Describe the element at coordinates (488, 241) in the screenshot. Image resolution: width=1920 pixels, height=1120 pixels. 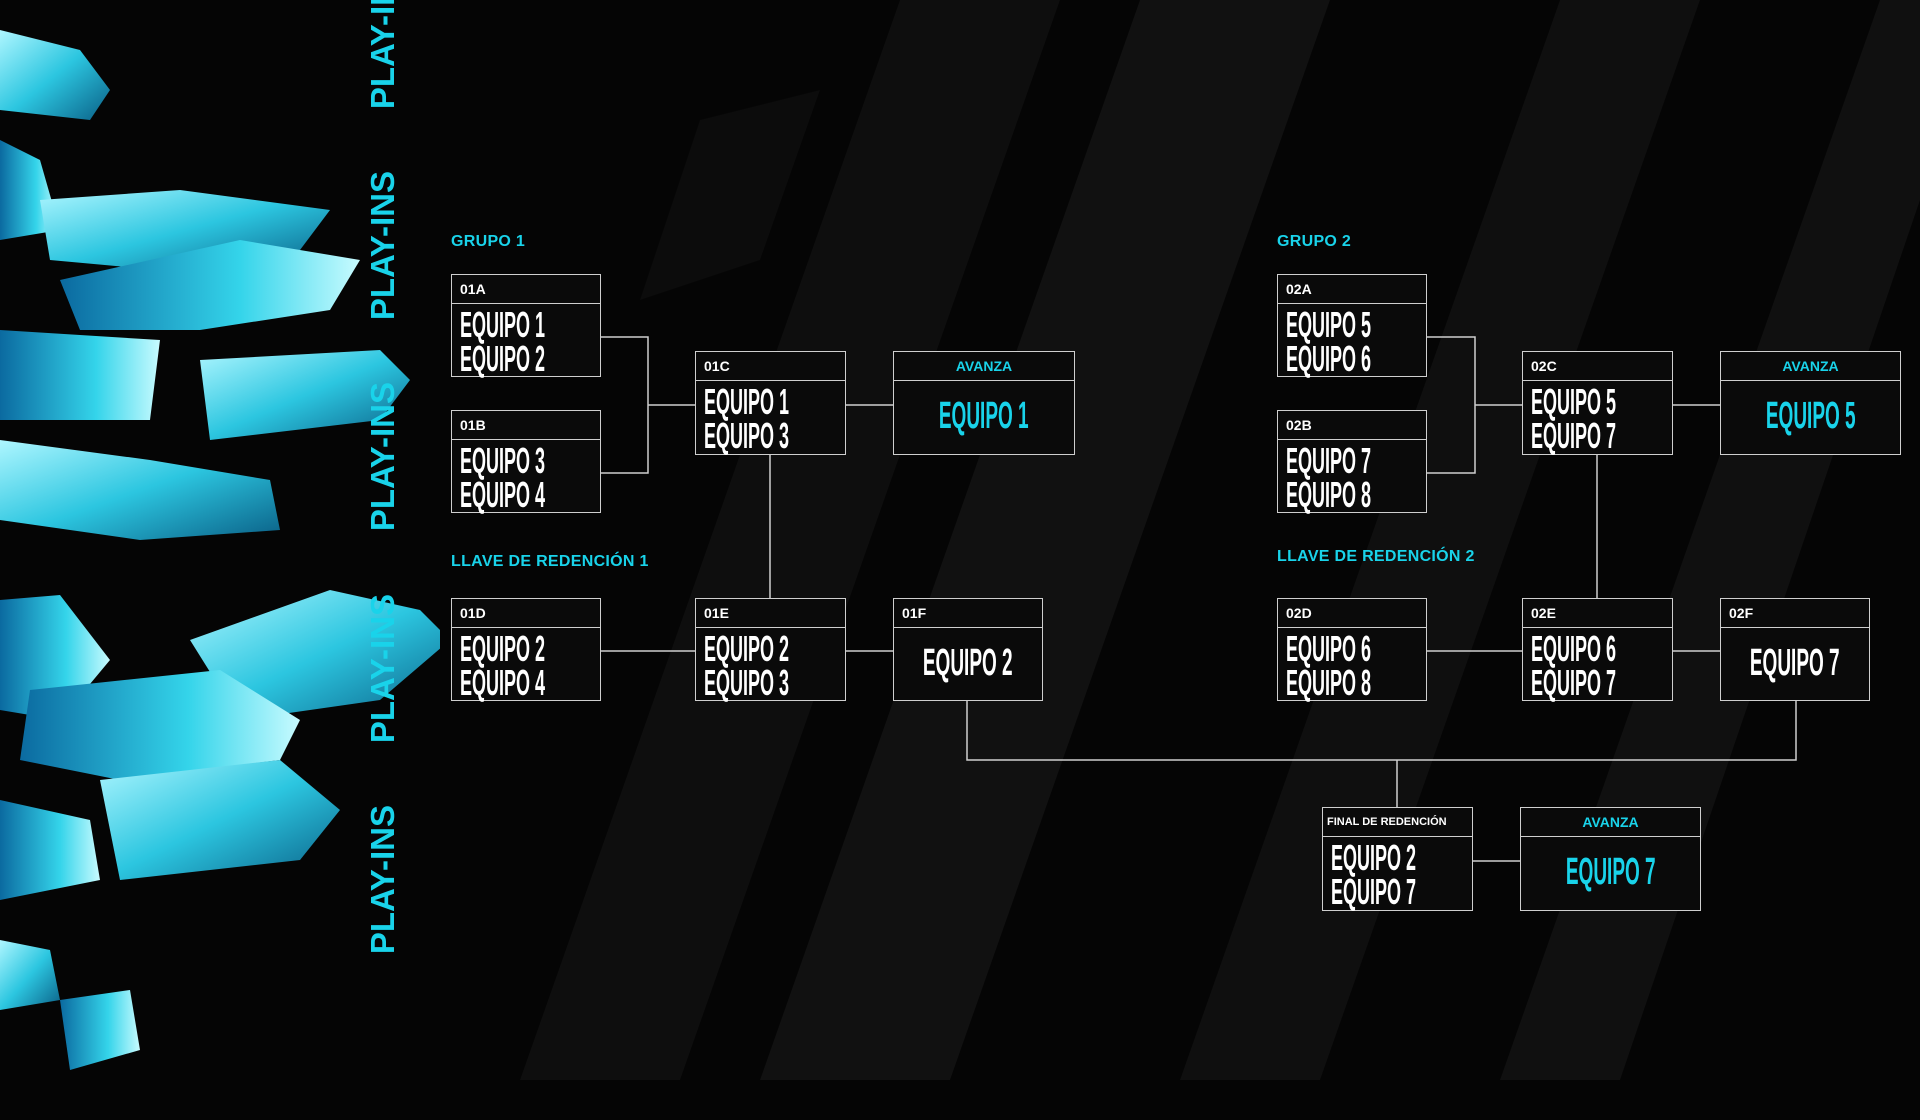
I see `group-1-title: GRUPO 1` at that location.